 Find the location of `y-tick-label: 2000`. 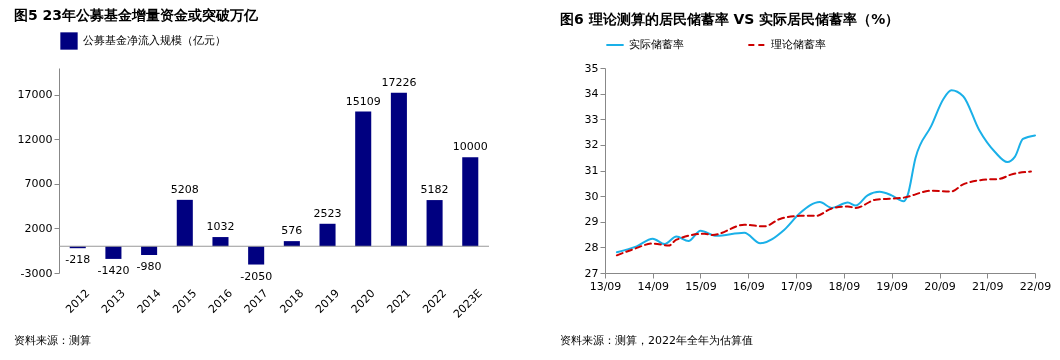

y-tick-label: 2000 is located at coordinates (38, 228).